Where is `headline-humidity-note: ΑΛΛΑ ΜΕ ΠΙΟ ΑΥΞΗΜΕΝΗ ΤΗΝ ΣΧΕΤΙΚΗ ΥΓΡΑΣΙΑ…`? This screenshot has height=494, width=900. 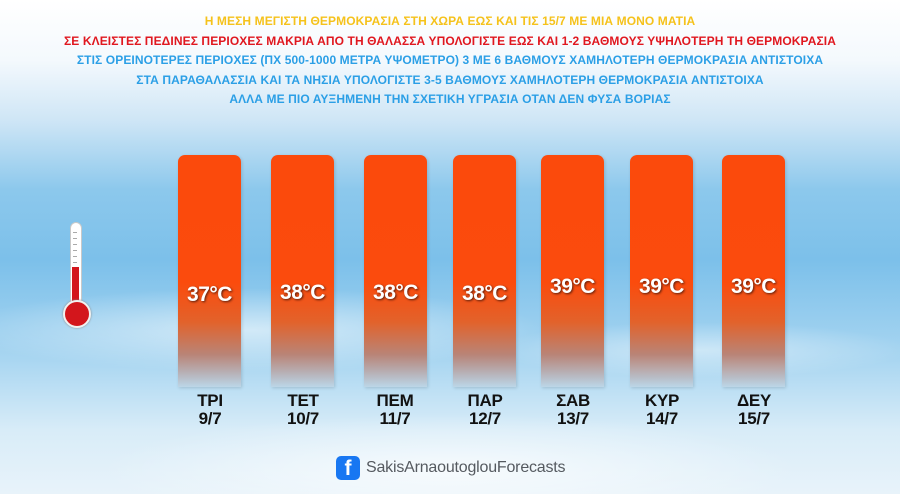 headline-humidity-note: ΑΛΛΑ ΜΕ ΠΙΟ ΑΥΞΗΜΕΝΗ ΤΗΝ ΣΧΕΤΙΚΗ ΥΓΡΑΣΙΑ… is located at coordinates (450, 99).